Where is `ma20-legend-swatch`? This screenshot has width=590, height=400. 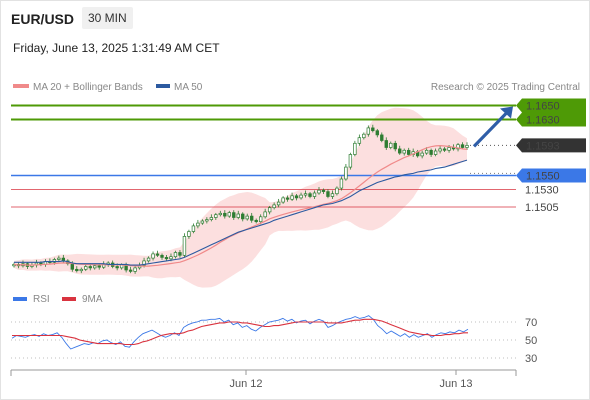 ma20-legend-swatch is located at coordinates (21, 86).